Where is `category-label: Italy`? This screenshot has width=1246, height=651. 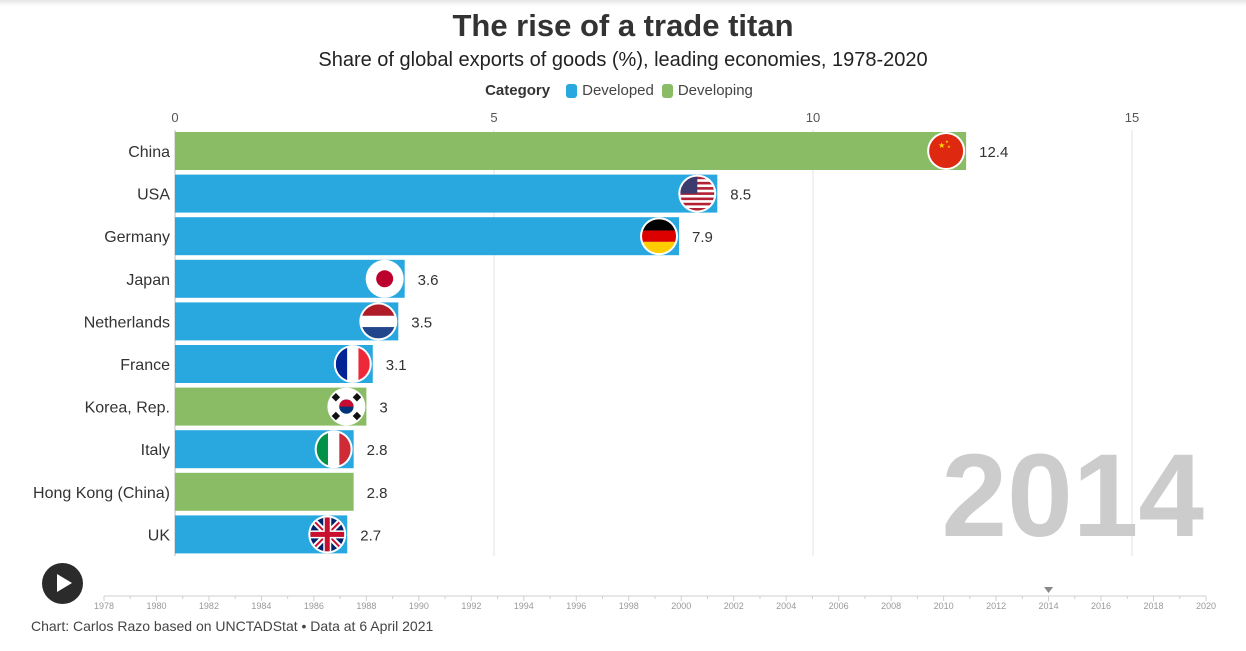
category-label: Italy is located at coordinates (155, 450).